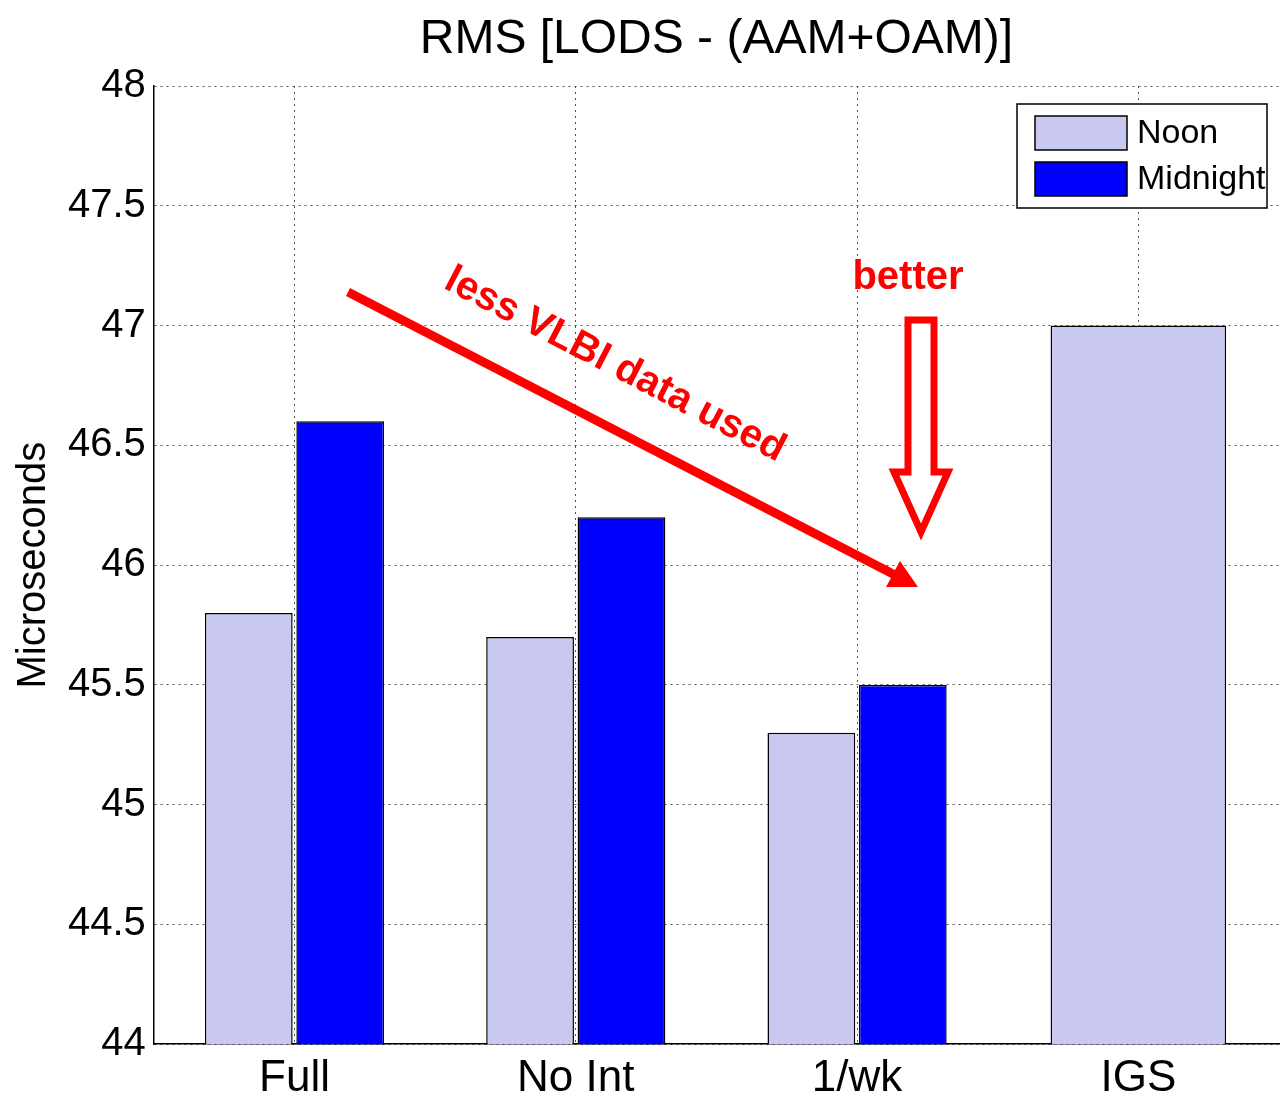  I want to click on y-tick-label: 47, so click(123, 322).